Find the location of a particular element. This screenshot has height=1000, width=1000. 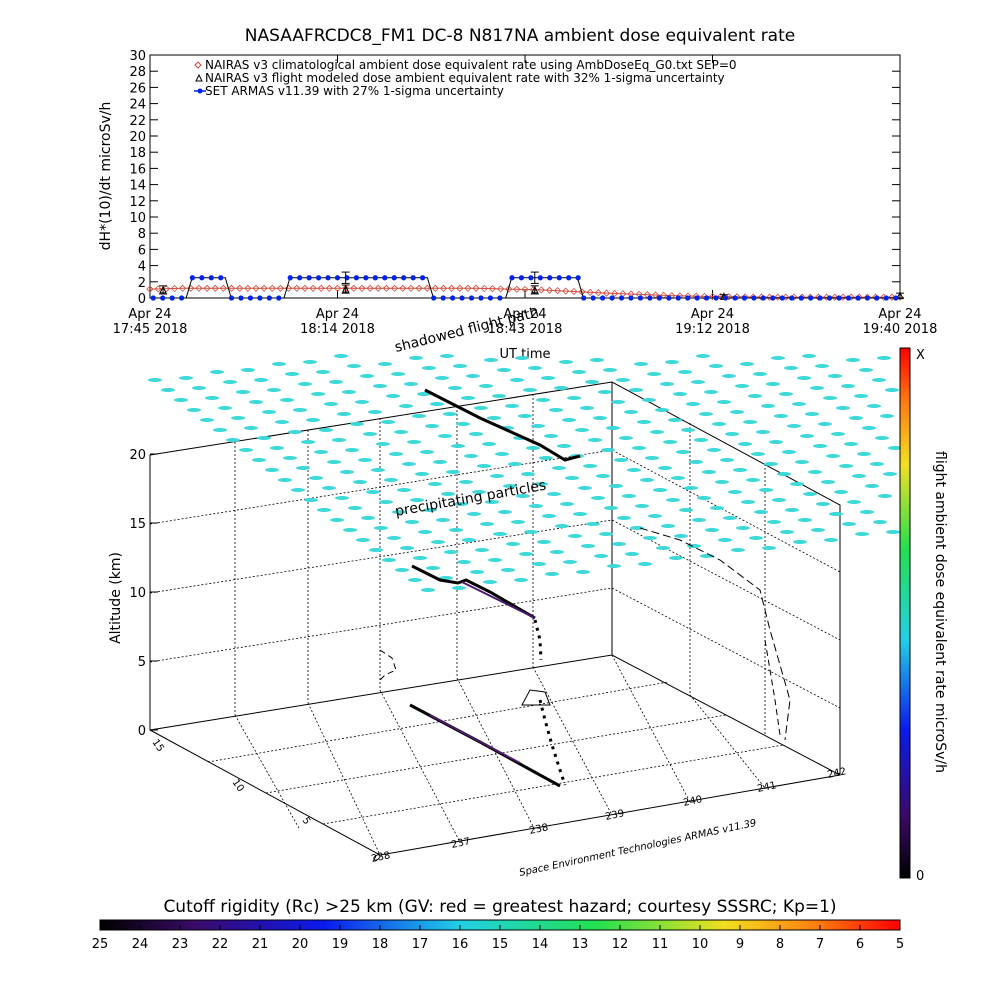

rc-tick-label: 17 is located at coordinates (420, 944).